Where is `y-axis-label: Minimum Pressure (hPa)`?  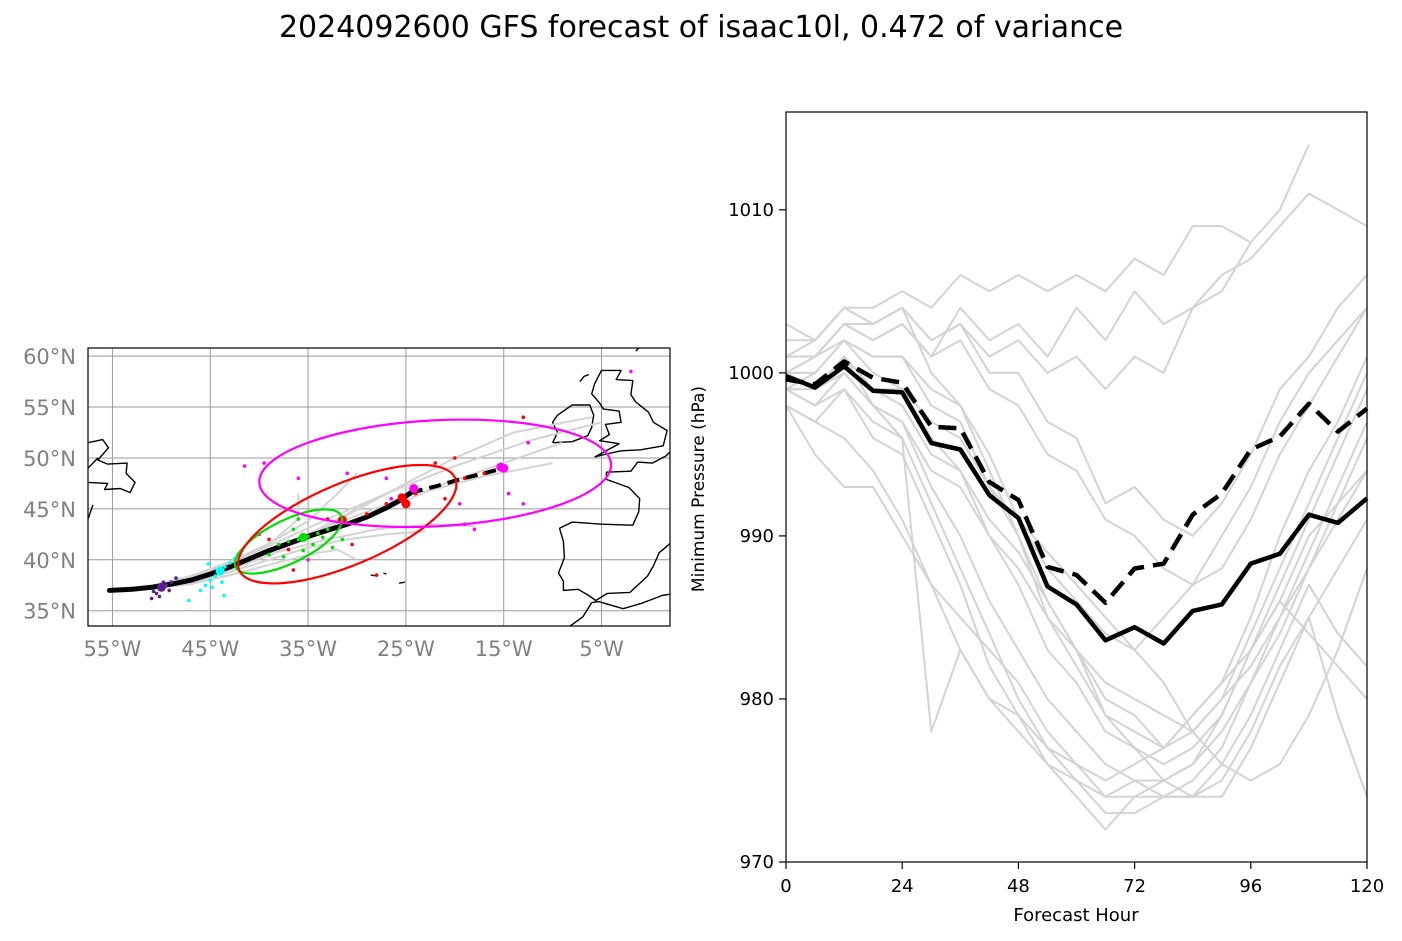 y-axis-label: Minimum Pressure (hPa) is located at coordinates (699, 489).